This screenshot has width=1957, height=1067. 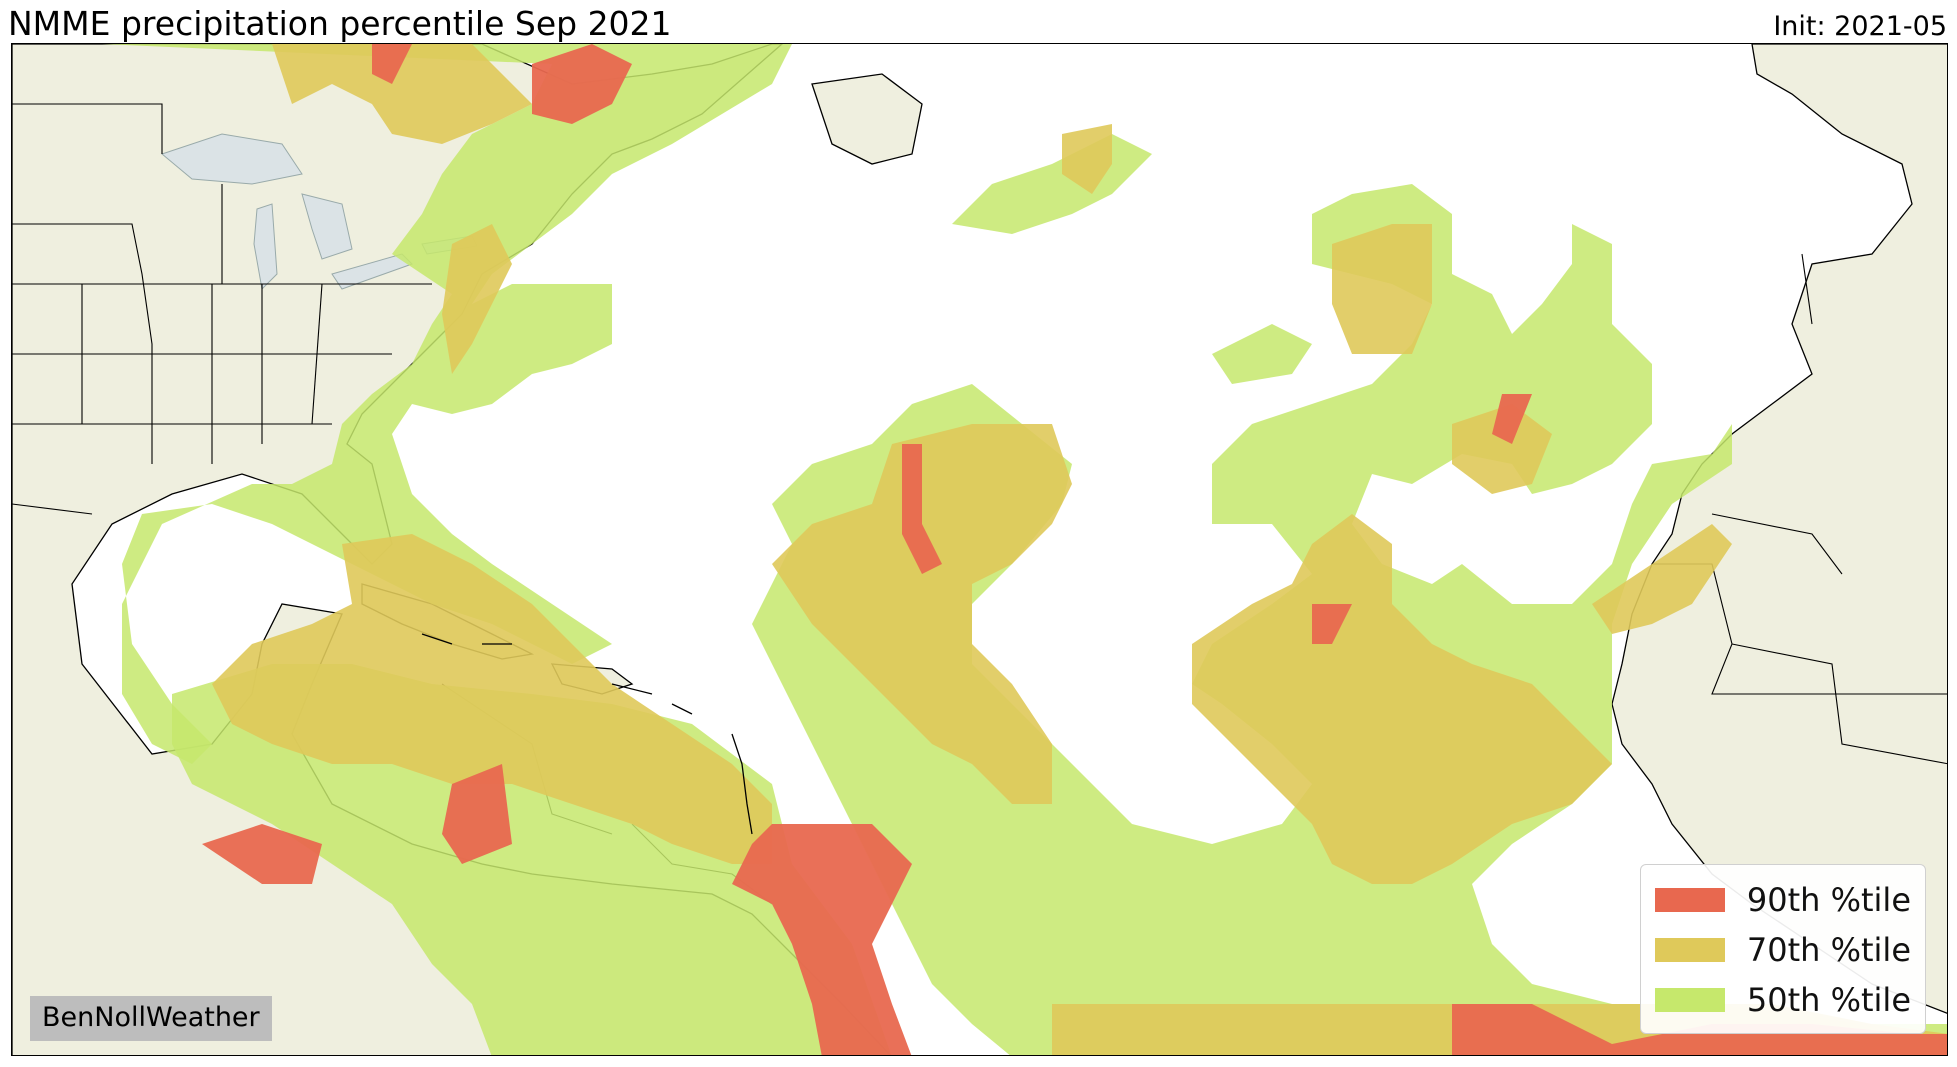 What do you see at coordinates (327, 226) in the screenshot?
I see `lake-huron` at bounding box center [327, 226].